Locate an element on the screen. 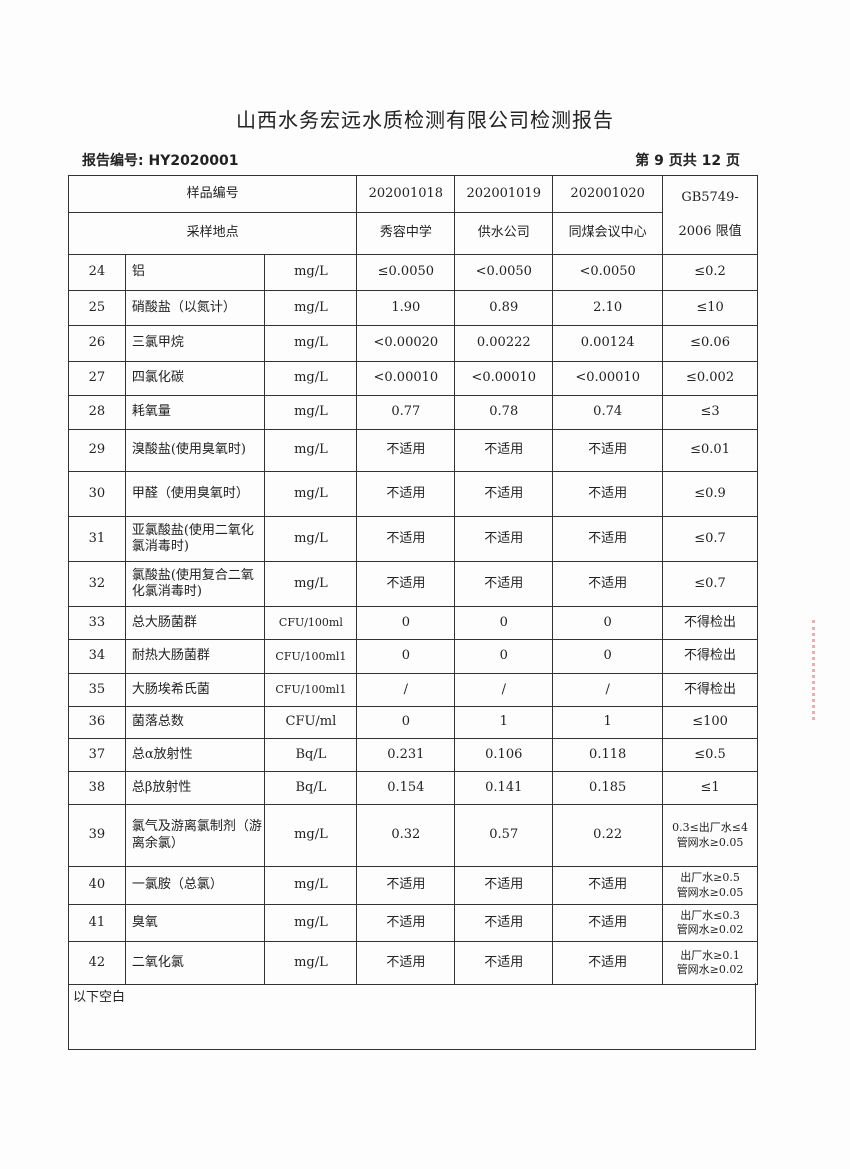  row-number: 33 is located at coordinates (97, 623).